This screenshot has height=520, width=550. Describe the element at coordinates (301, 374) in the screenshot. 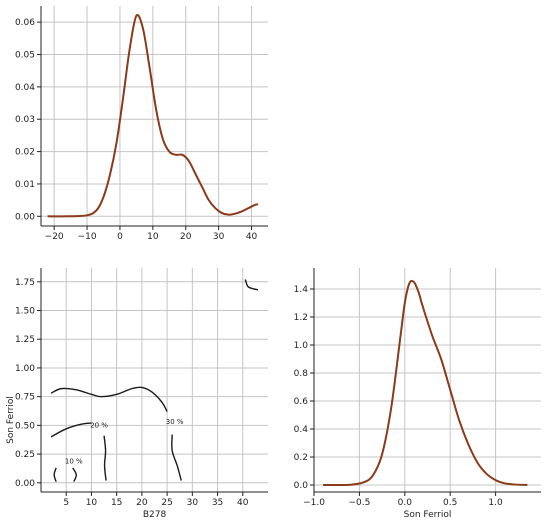

I see `y-tick-label: 0.8` at that location.